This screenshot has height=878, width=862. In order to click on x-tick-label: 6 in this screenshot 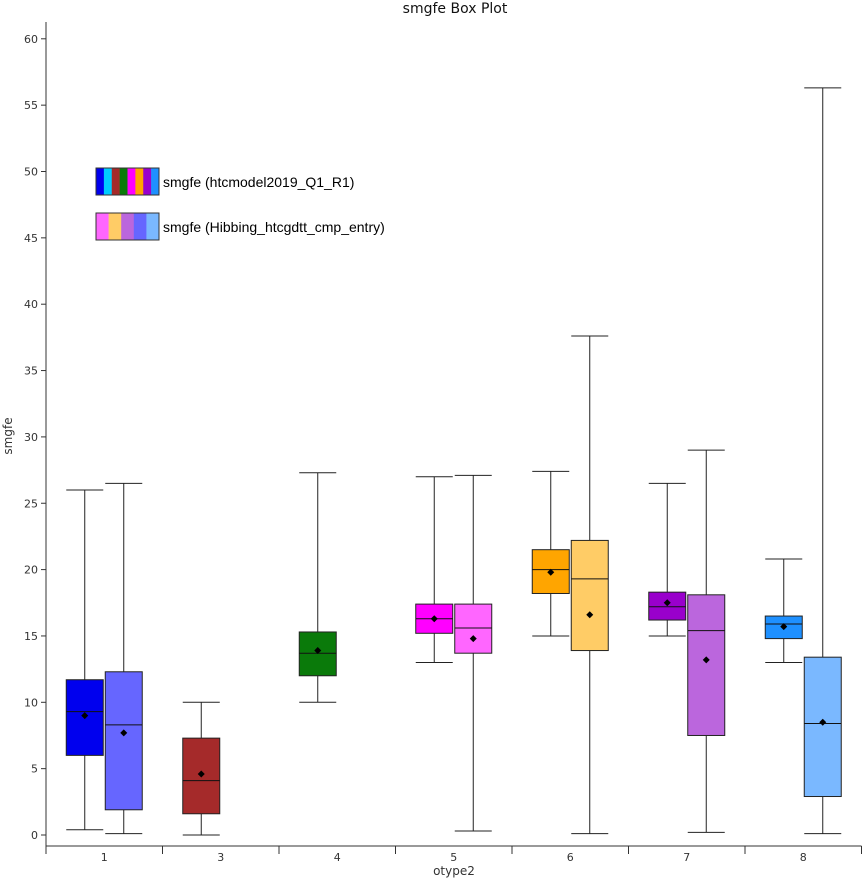, I will do `click(570, 857)`.